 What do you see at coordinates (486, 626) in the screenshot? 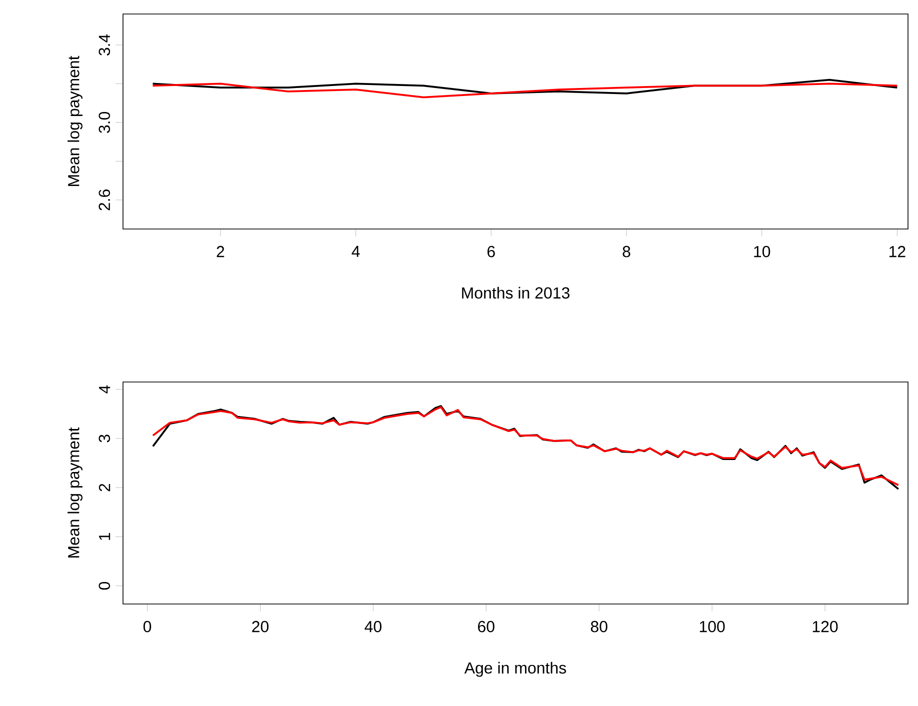
I see `x-tick-label: 60` at bounding box center [486, 626].